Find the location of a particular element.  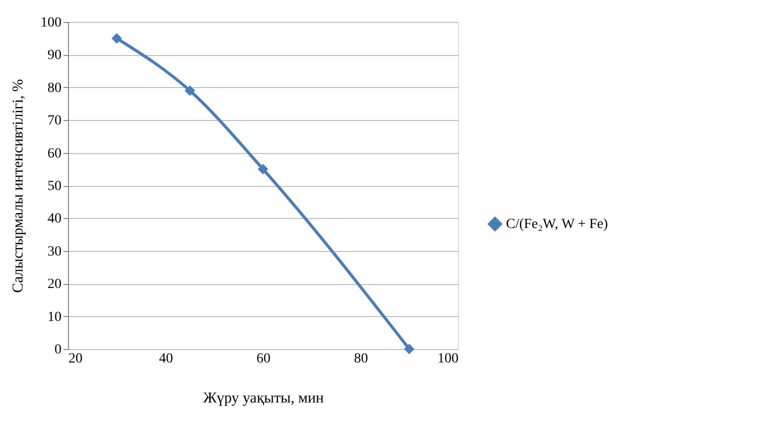

y-tick-label: 100 is located at coordinates (51, 23).